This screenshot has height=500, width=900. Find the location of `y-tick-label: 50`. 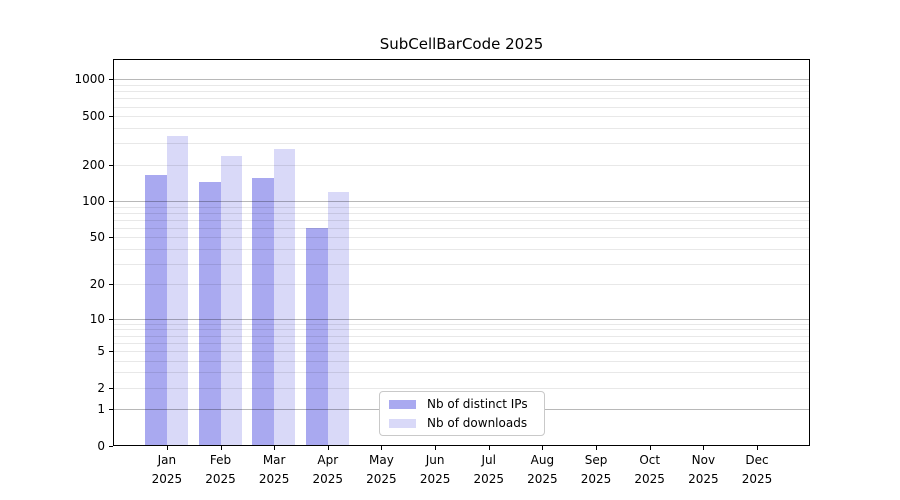

y-tick-label: 50 is located at coordinates (97, 237).